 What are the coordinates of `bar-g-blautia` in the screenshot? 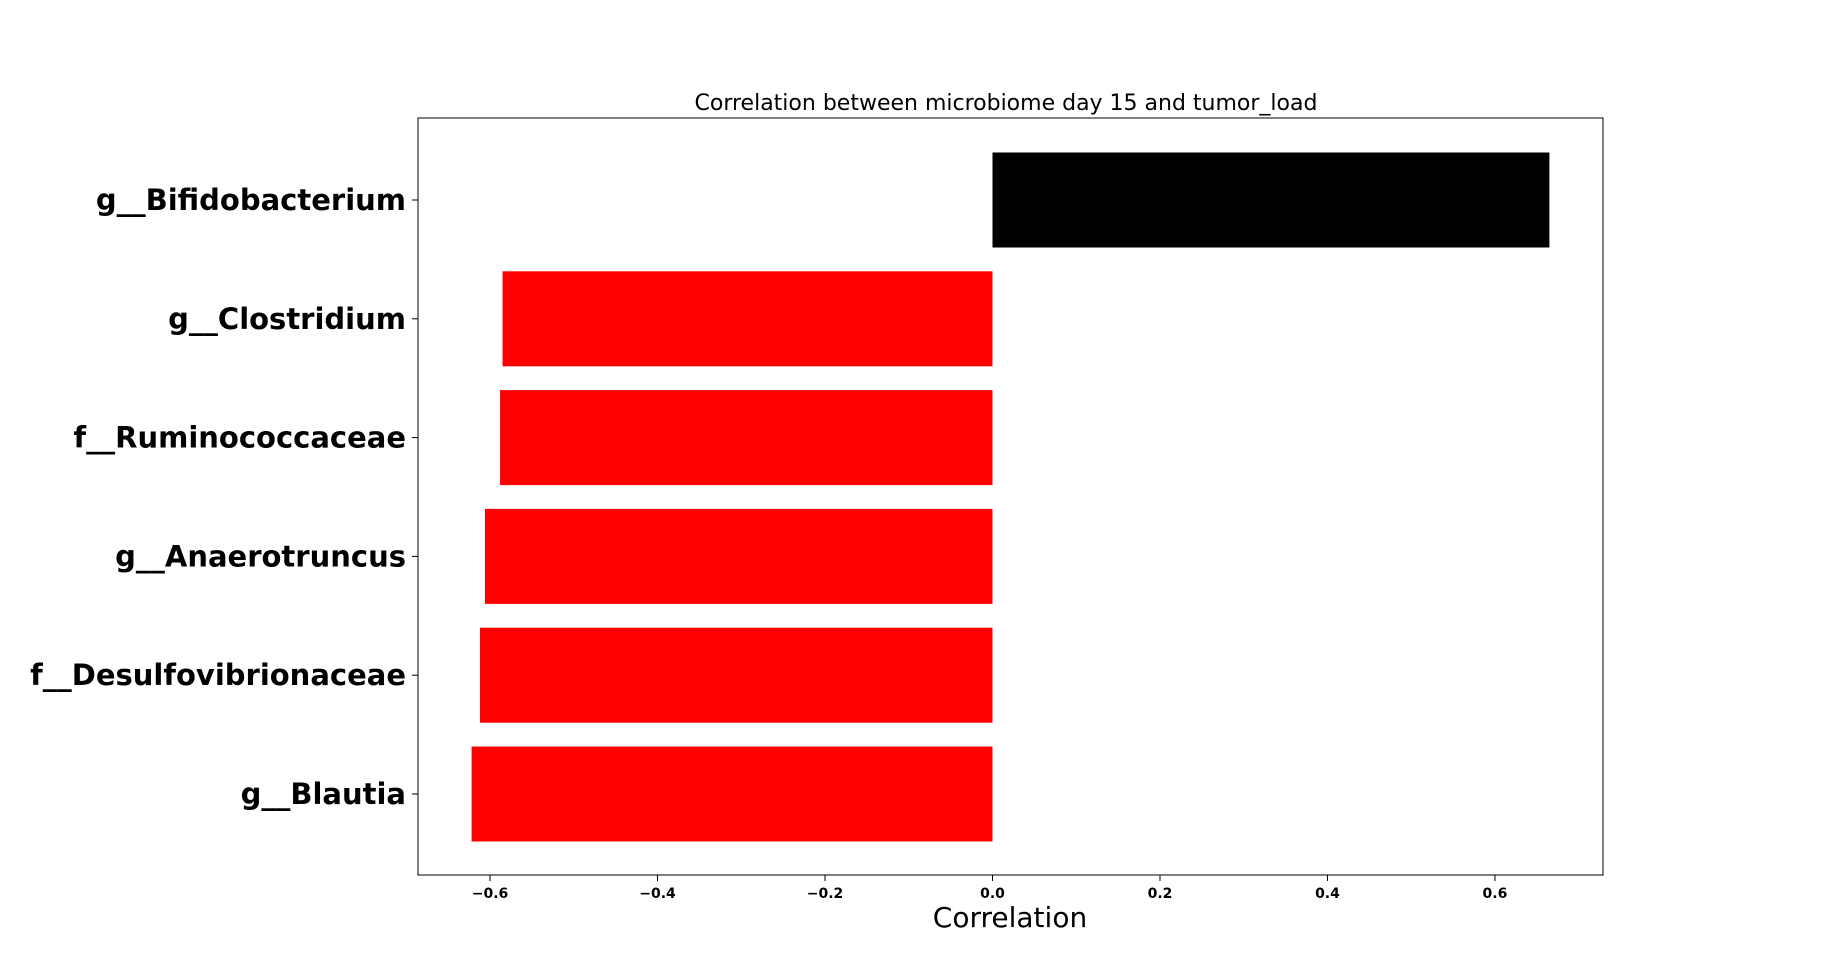 It's located at (732, 794).